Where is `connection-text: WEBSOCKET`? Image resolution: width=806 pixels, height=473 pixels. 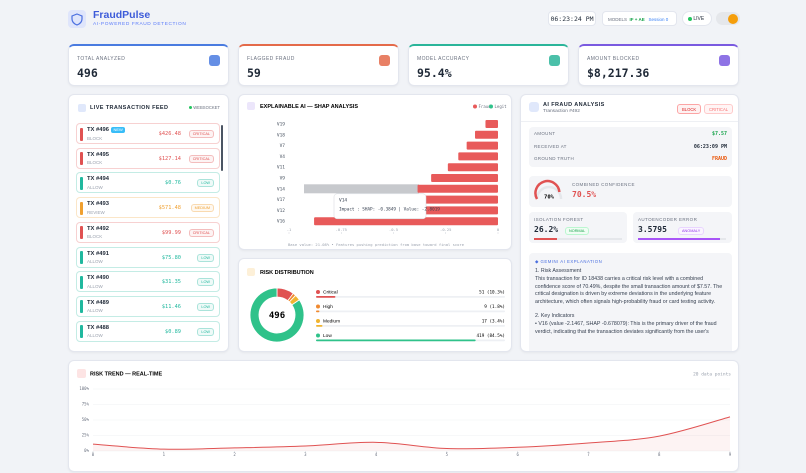
connection-text: WEBSOCKET is located at coordinates (206, 107).